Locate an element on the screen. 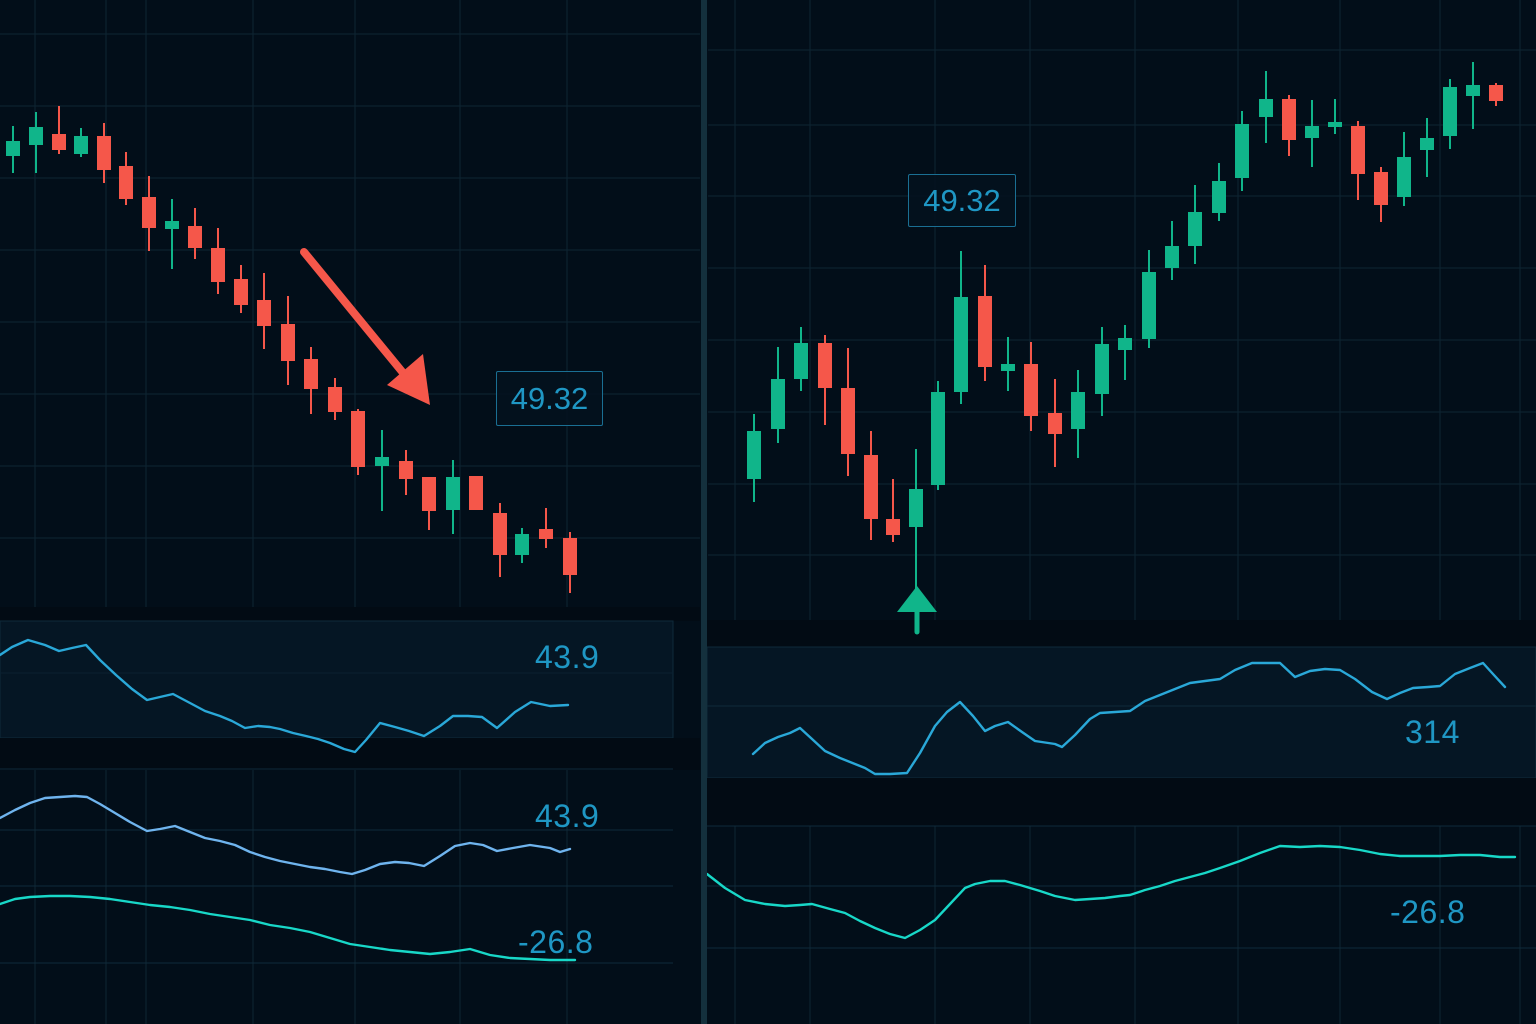 The height and width of the screenshot is (1024, 1536). right-indicator-lines is located at coordinates (1111, 800).